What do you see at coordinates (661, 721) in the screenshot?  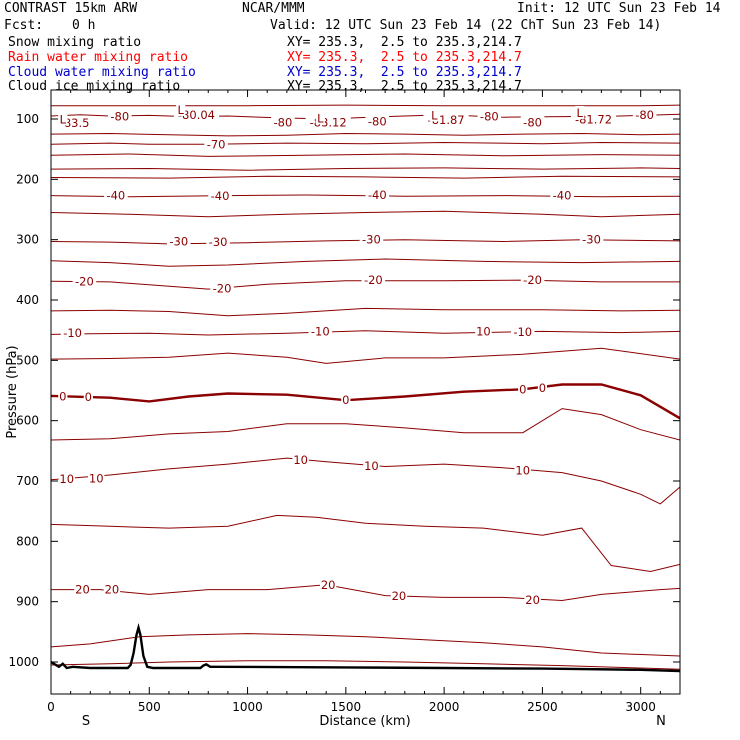 I see `x-axis-north-label: N` at bounding box center [661, 721].